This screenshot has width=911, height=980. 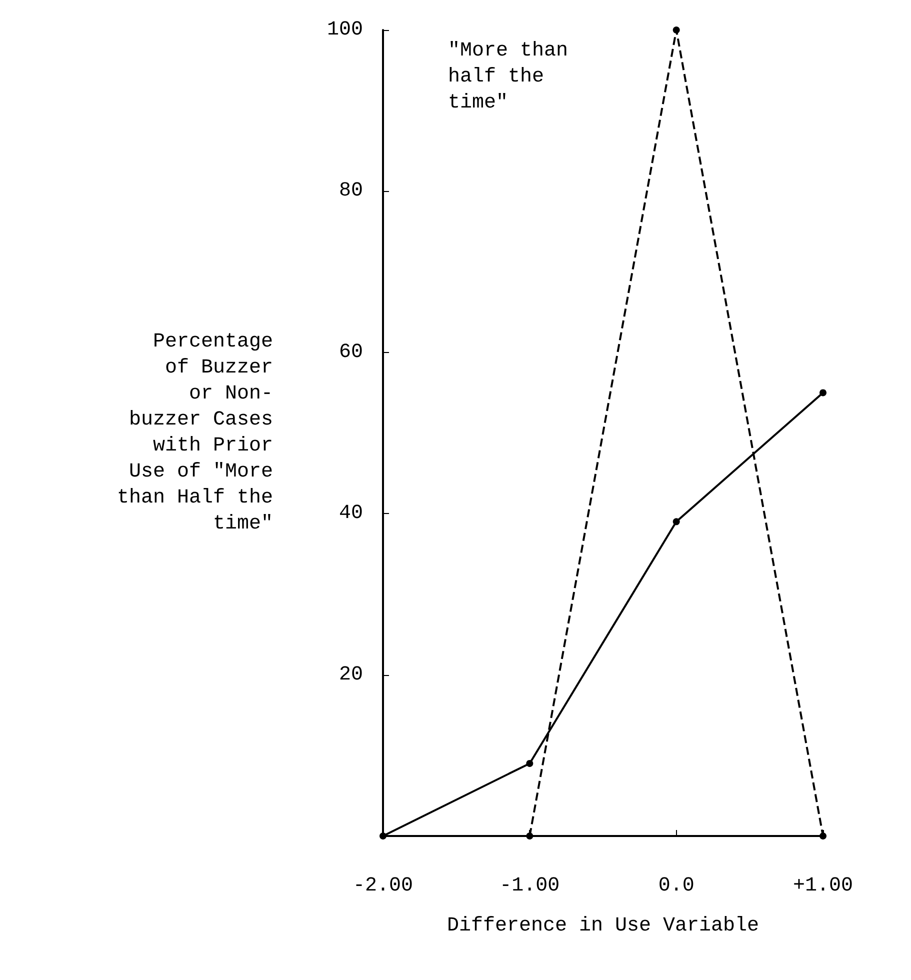 I want to click on y-tick-label: 20, so click(x=350, y=674).